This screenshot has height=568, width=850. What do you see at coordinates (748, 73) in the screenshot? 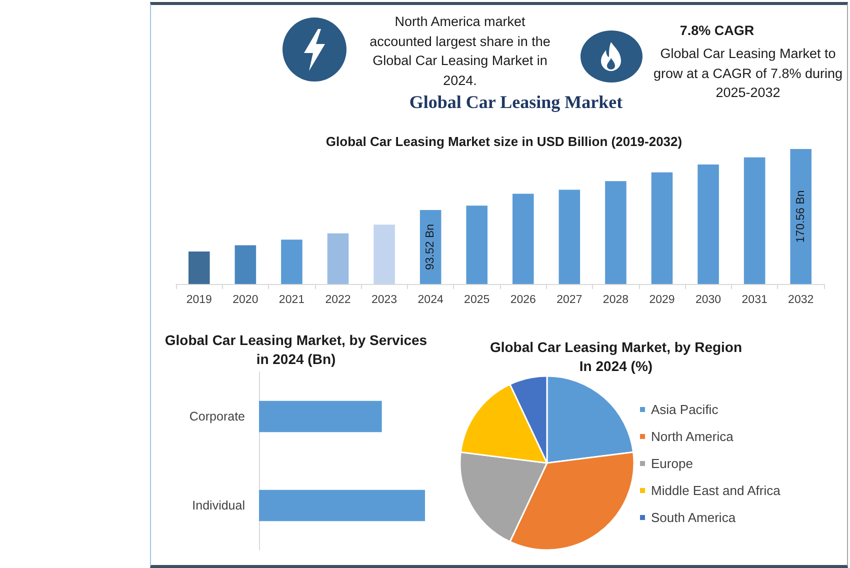
I see `text: Global Car Leasing Market to grow at a CAGR of 7.8% during 2025-2032` at bounding box center [748, 73].